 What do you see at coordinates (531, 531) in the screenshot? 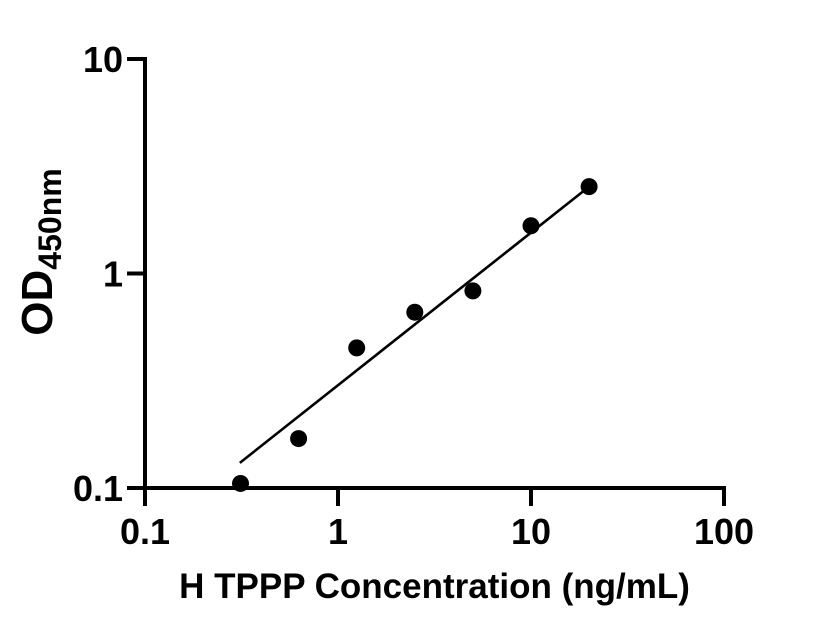
I see `x-tick-label: 10` at bounding box center [531, 531].